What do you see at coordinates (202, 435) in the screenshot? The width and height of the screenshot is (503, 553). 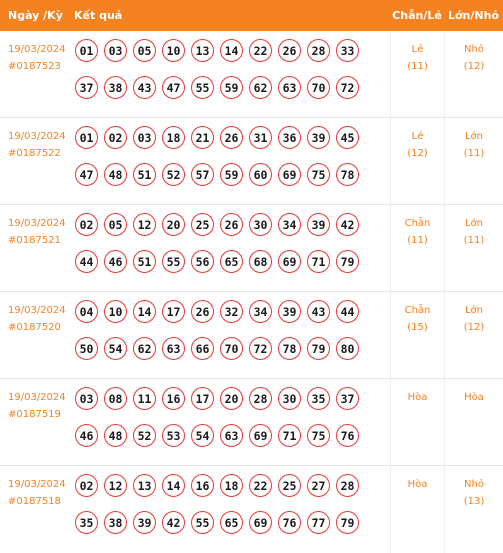 I see `number-ball: 54` at bounding box center [202, 435].